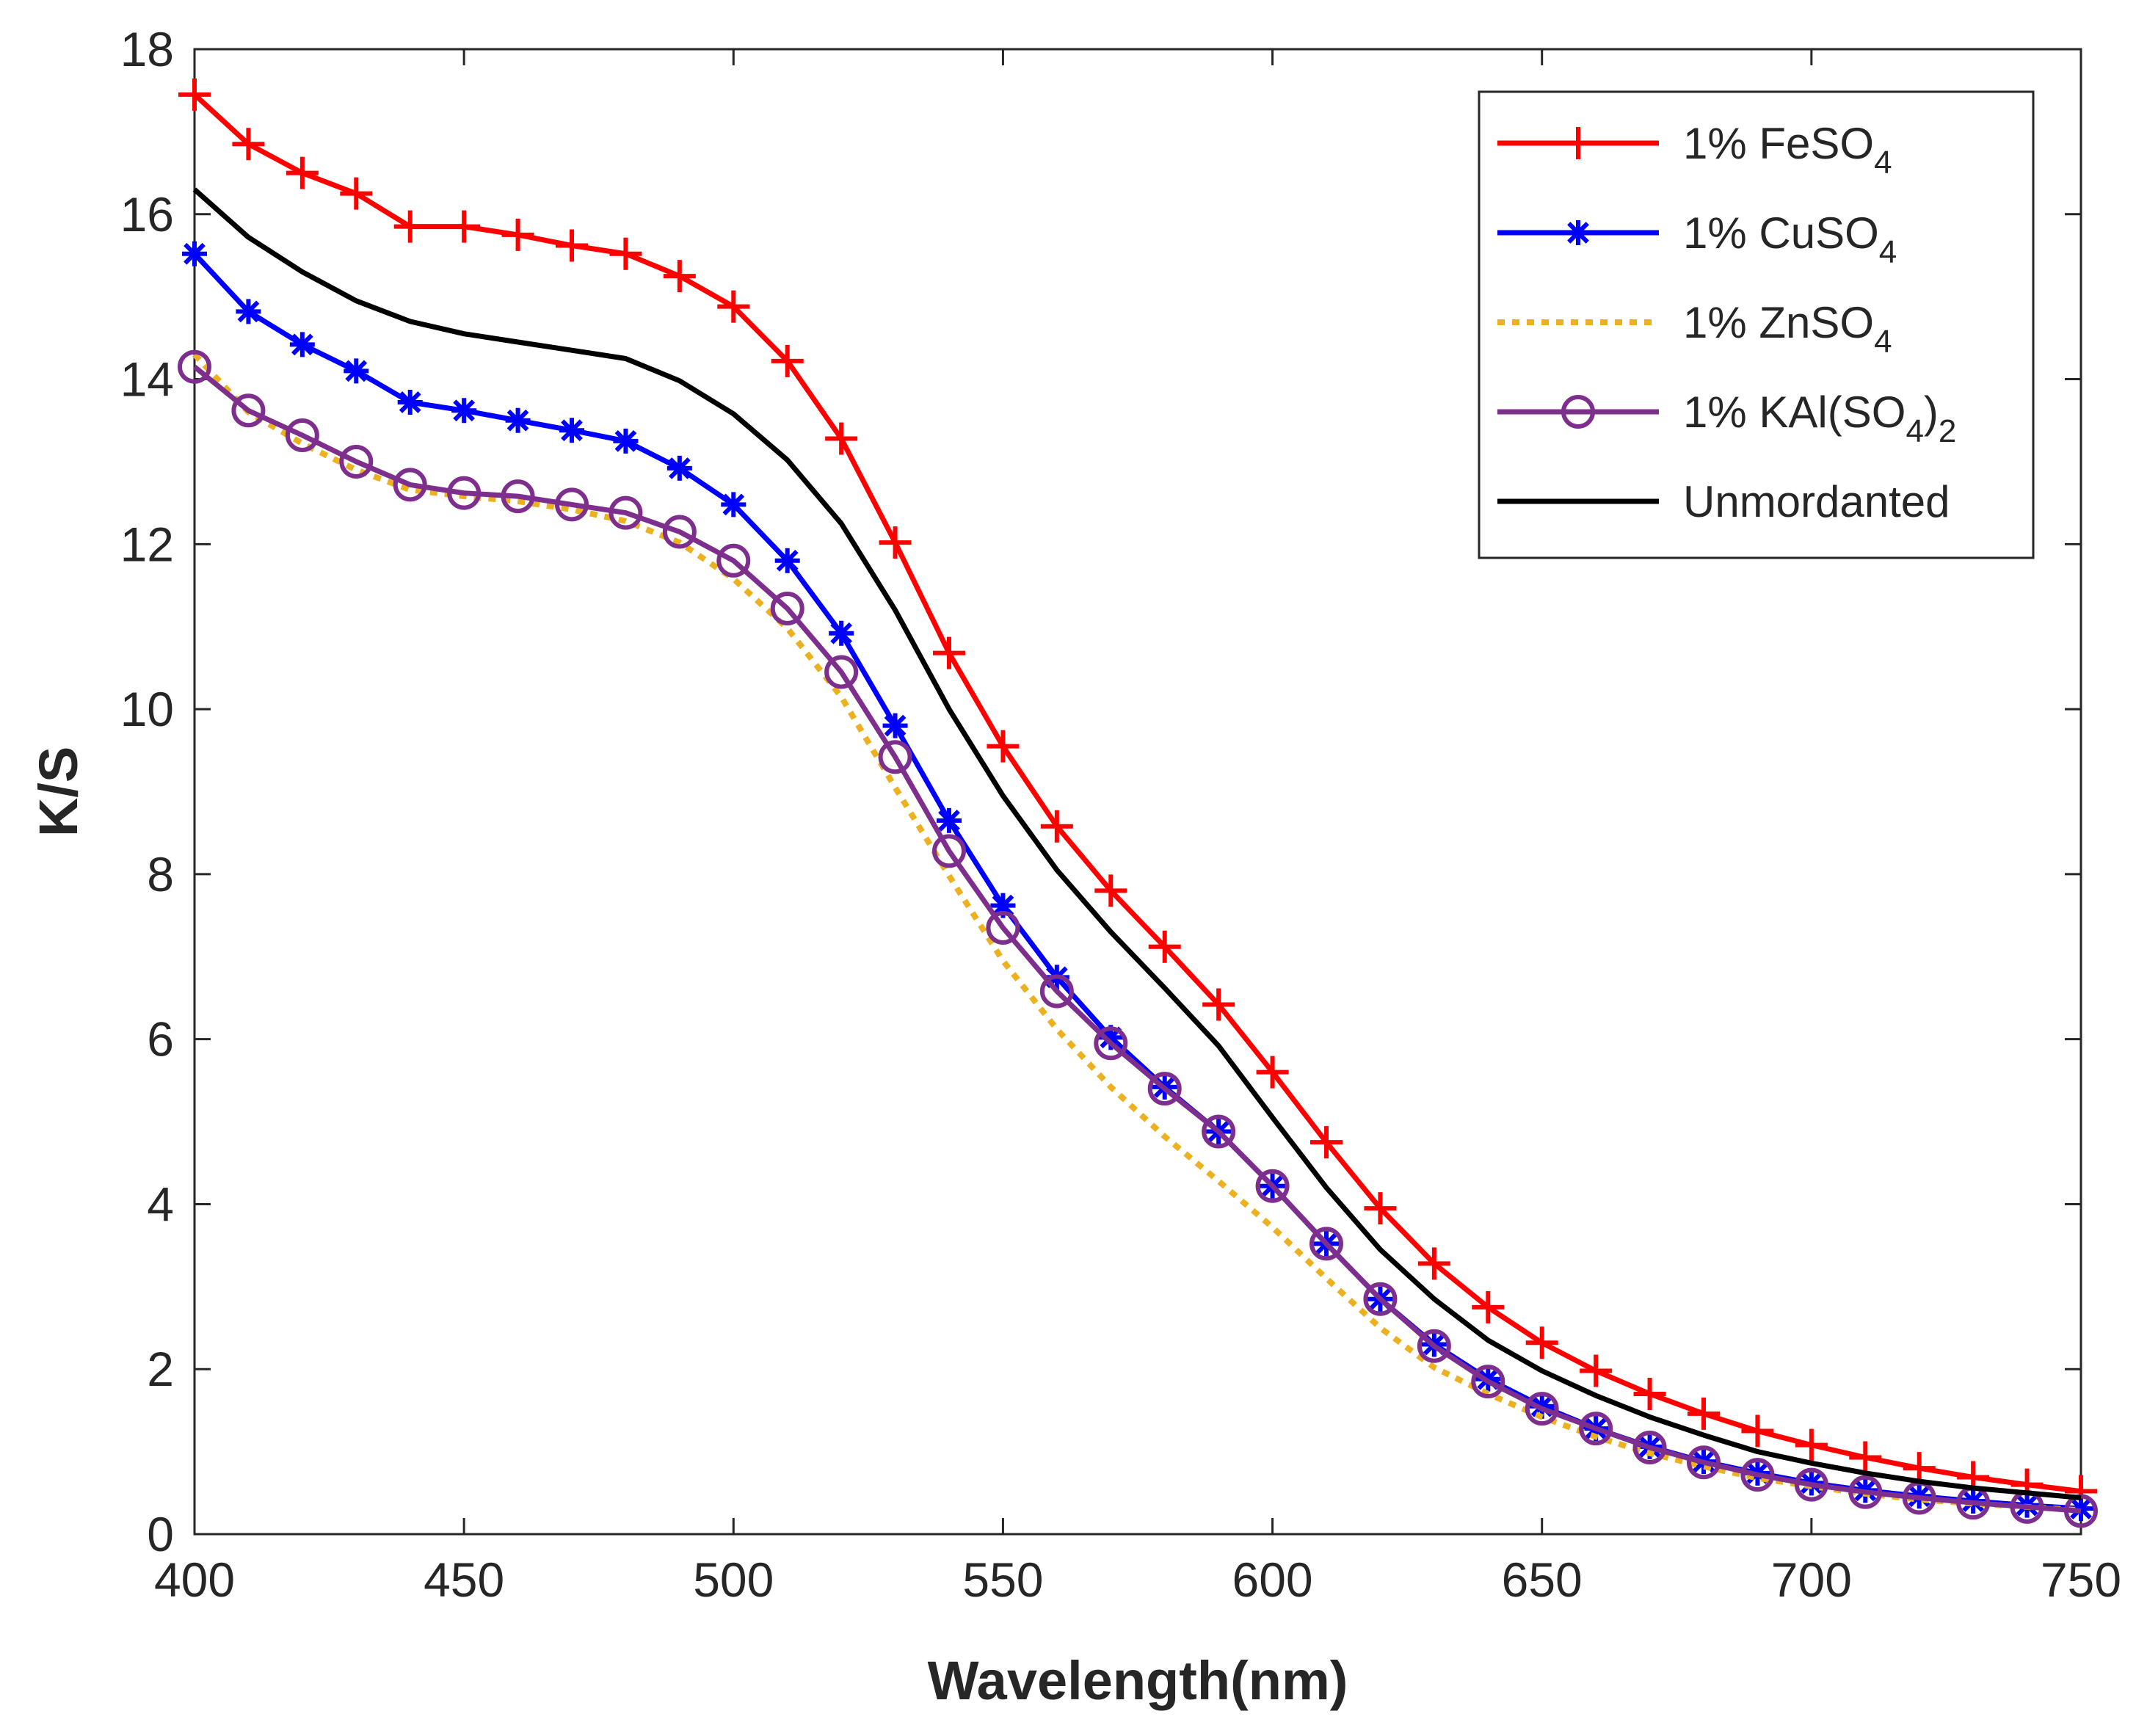  I want to click on legend-label-main: 1% CuSO, so click(1781, 233).